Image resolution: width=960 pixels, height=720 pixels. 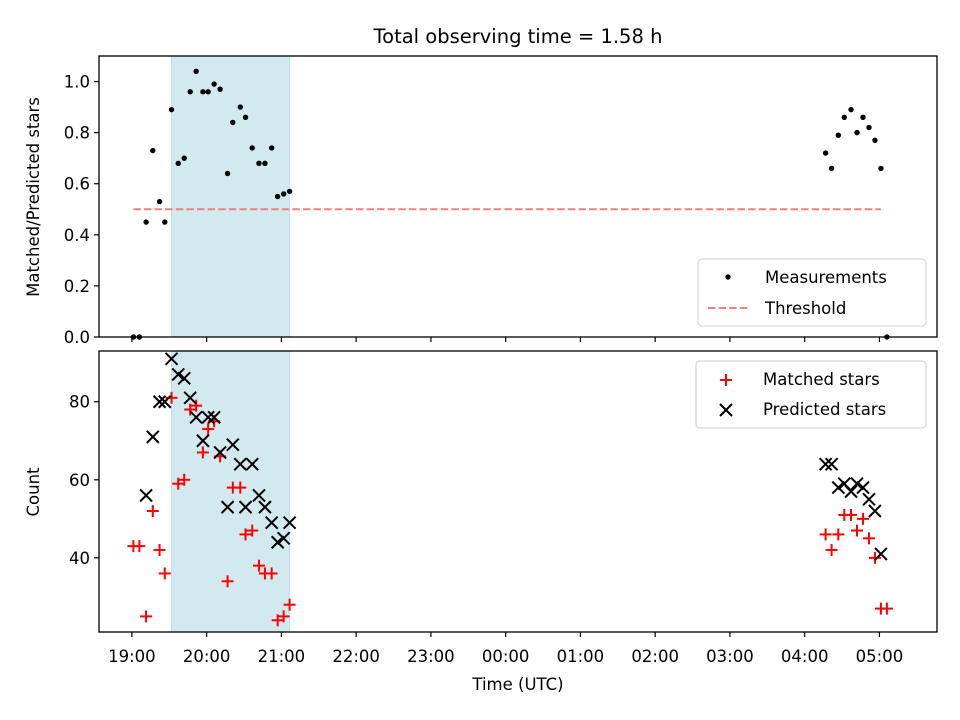 I want to click on x-tick-label: 23:00, so click(x=431, y=656).